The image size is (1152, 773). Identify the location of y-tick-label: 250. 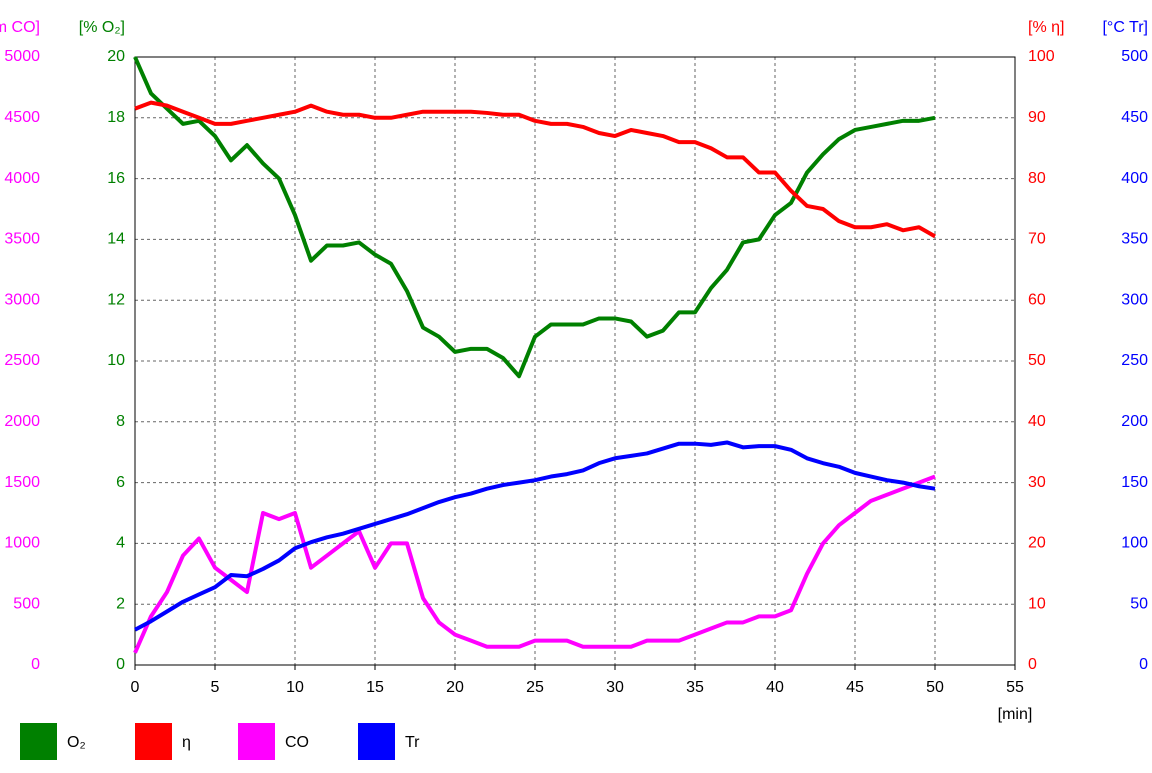
(1134, 360).